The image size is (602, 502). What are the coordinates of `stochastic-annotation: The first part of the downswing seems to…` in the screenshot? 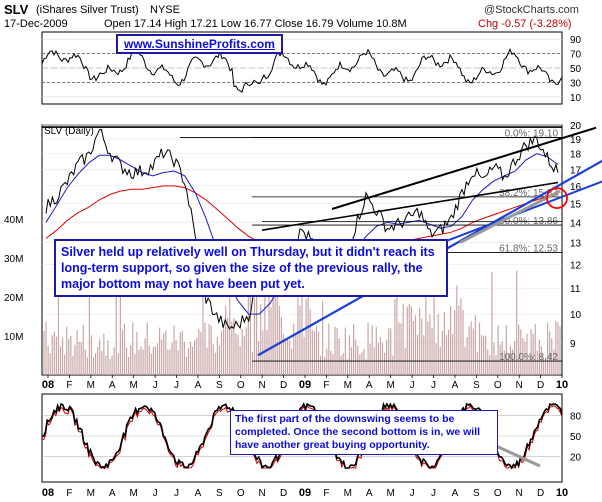 It's located at (364, 432).